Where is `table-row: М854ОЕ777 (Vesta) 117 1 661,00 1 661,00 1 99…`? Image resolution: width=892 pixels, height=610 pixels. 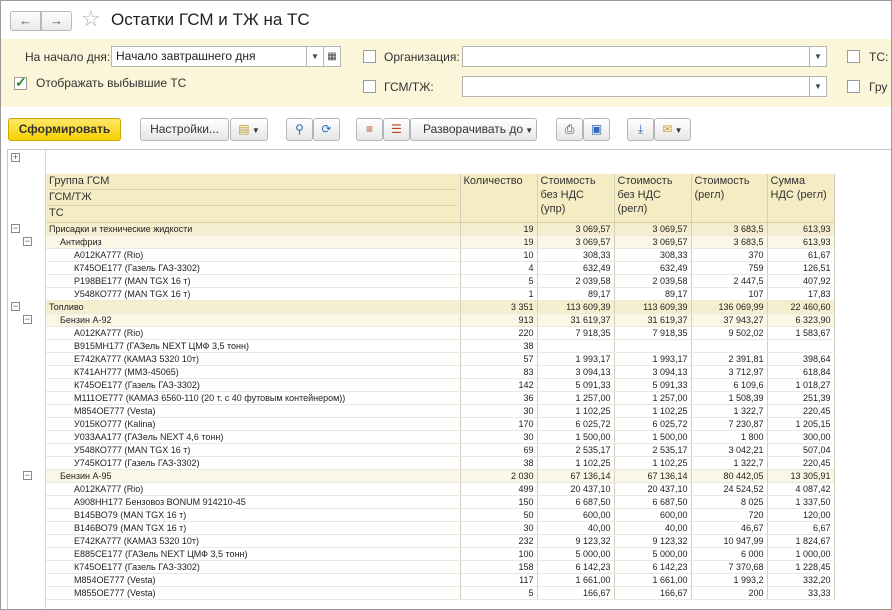
table-row: М854ОЕ777 (Vesta) 117 1 661,00 1 661,00 1 99… is located at coordinates (440, 580).